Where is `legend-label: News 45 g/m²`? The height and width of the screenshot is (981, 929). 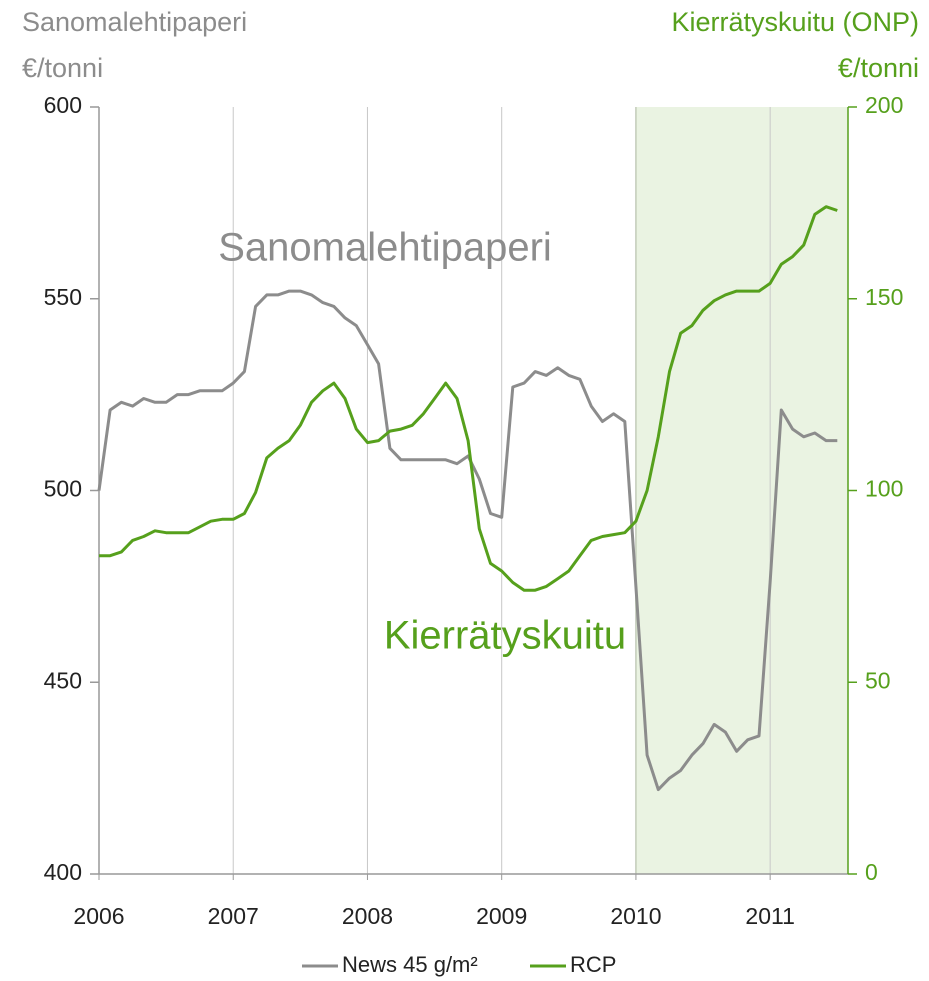 legend-label: News 45 g/m² is located at coordinates (410, 964).